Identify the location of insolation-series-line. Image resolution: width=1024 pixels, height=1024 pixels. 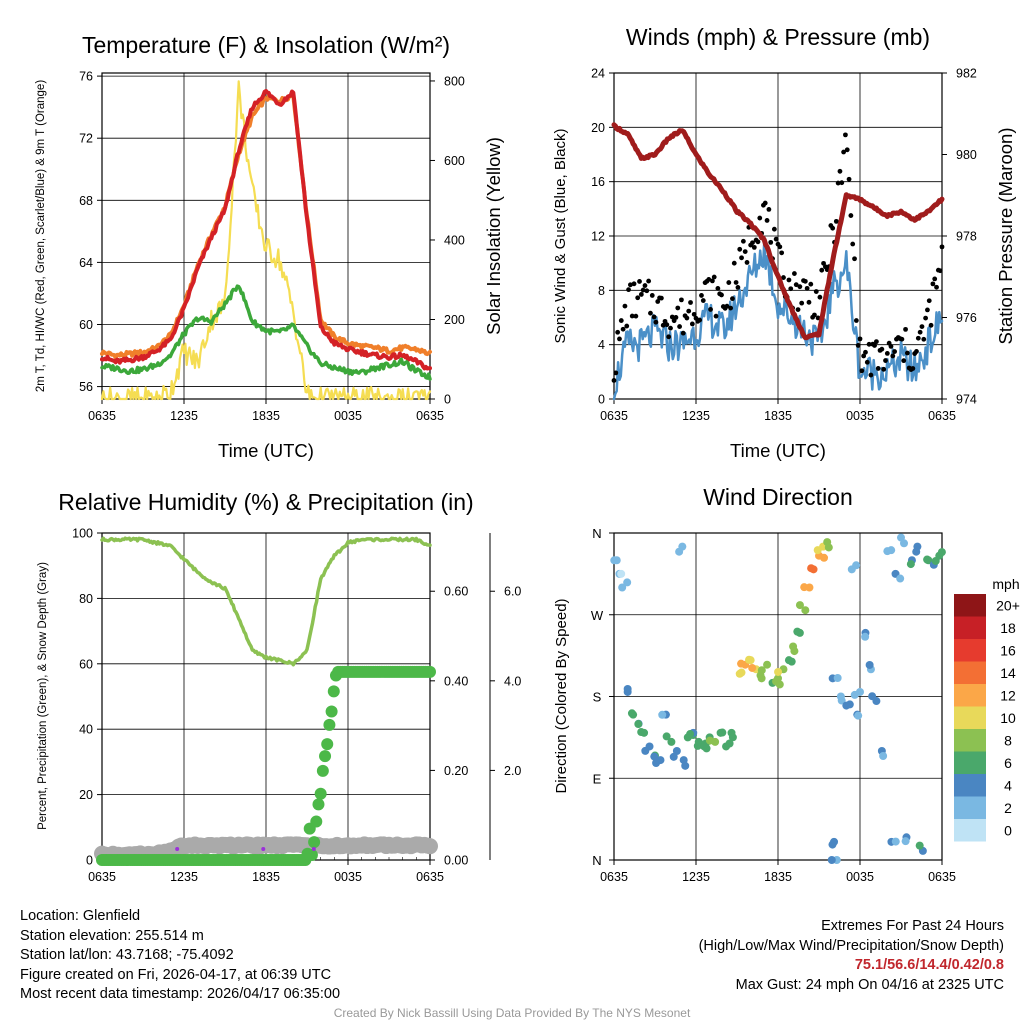
(266, 240).